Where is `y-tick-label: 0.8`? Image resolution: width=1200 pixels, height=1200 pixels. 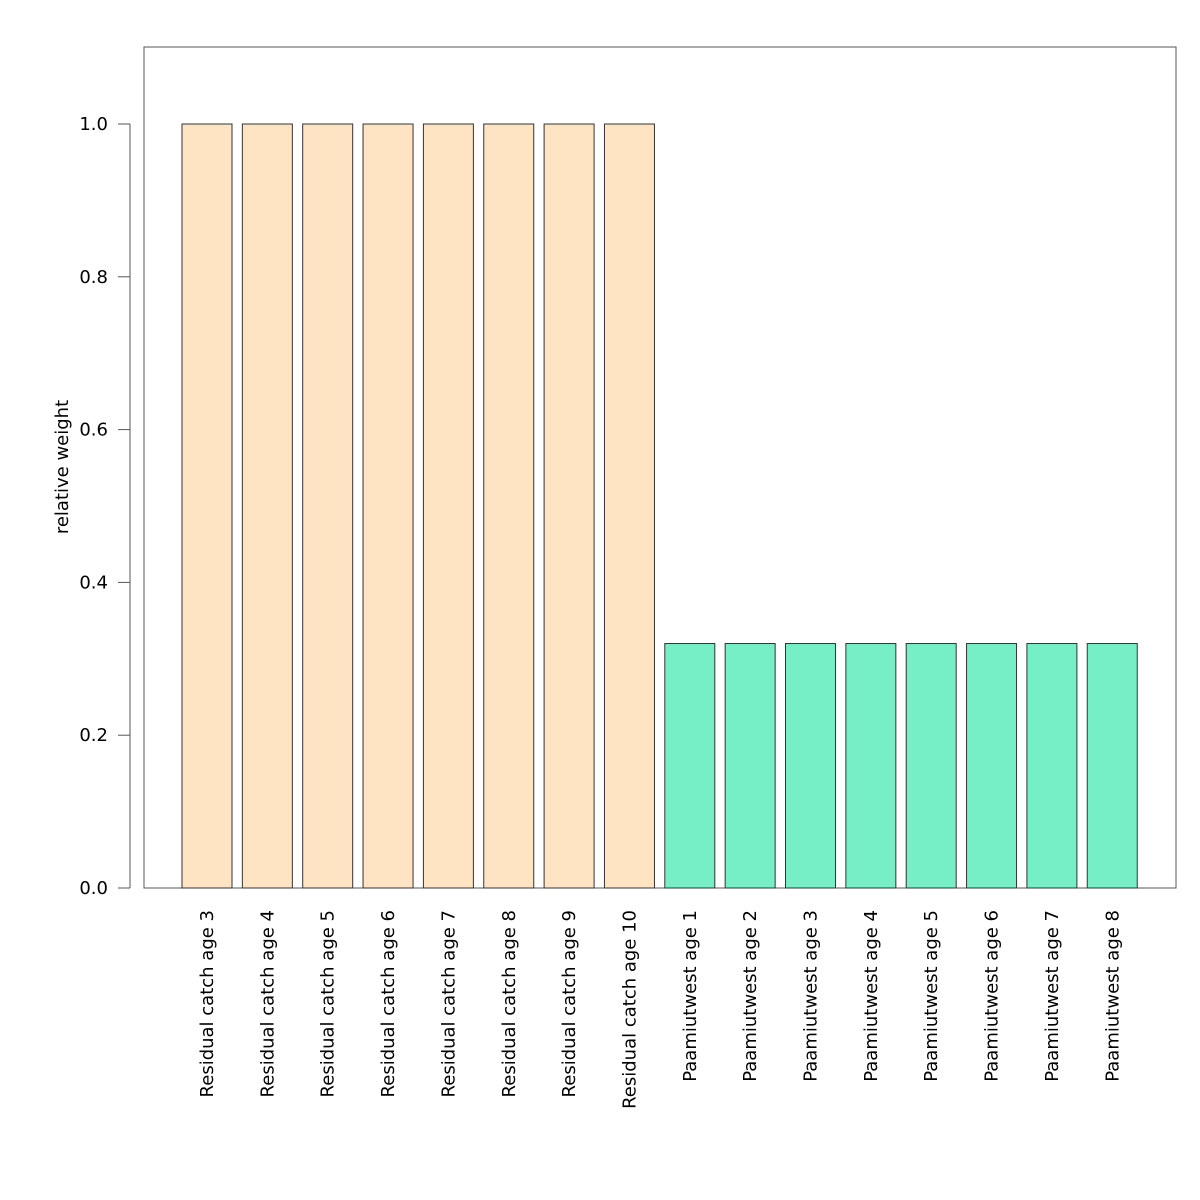
y-tick-label: 0.8 is located at coordinates (93, 277).